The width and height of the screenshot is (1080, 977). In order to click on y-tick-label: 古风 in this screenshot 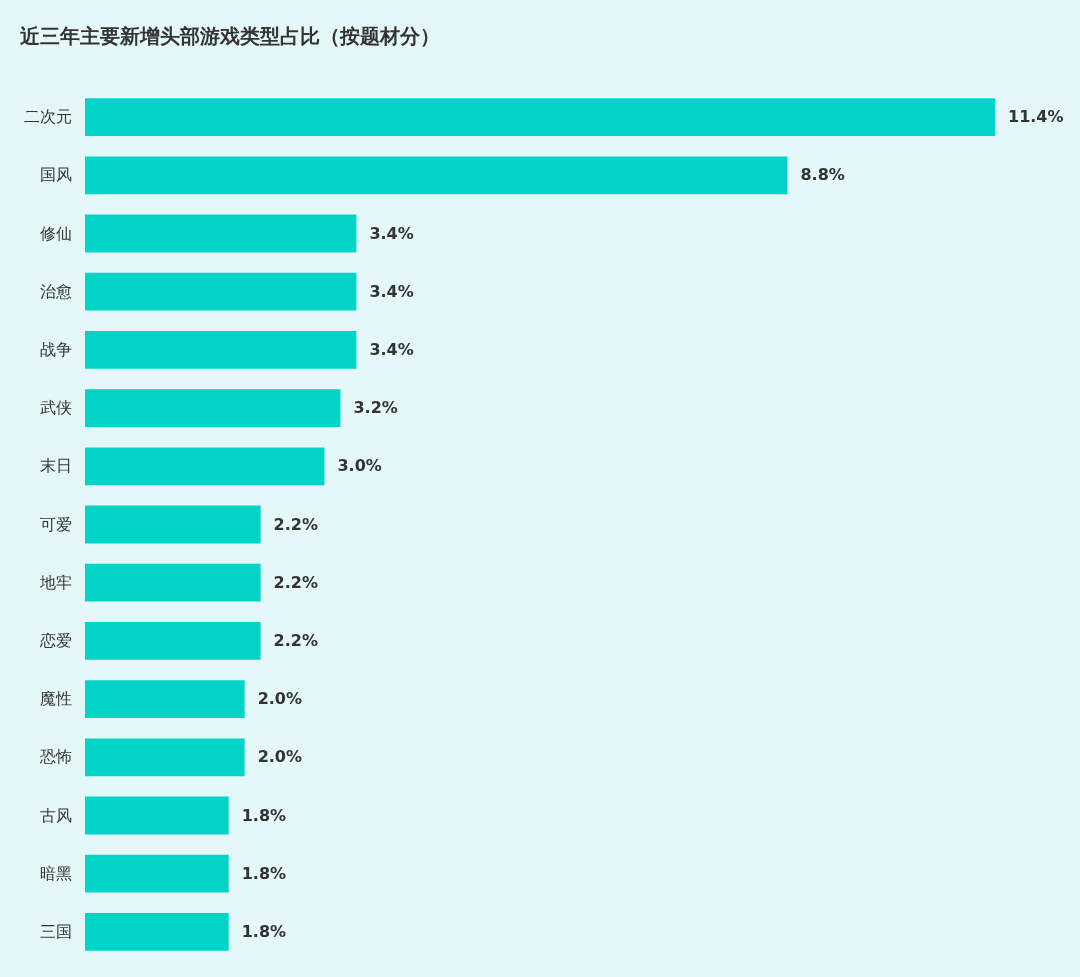, I will do `click(55, 815)`.